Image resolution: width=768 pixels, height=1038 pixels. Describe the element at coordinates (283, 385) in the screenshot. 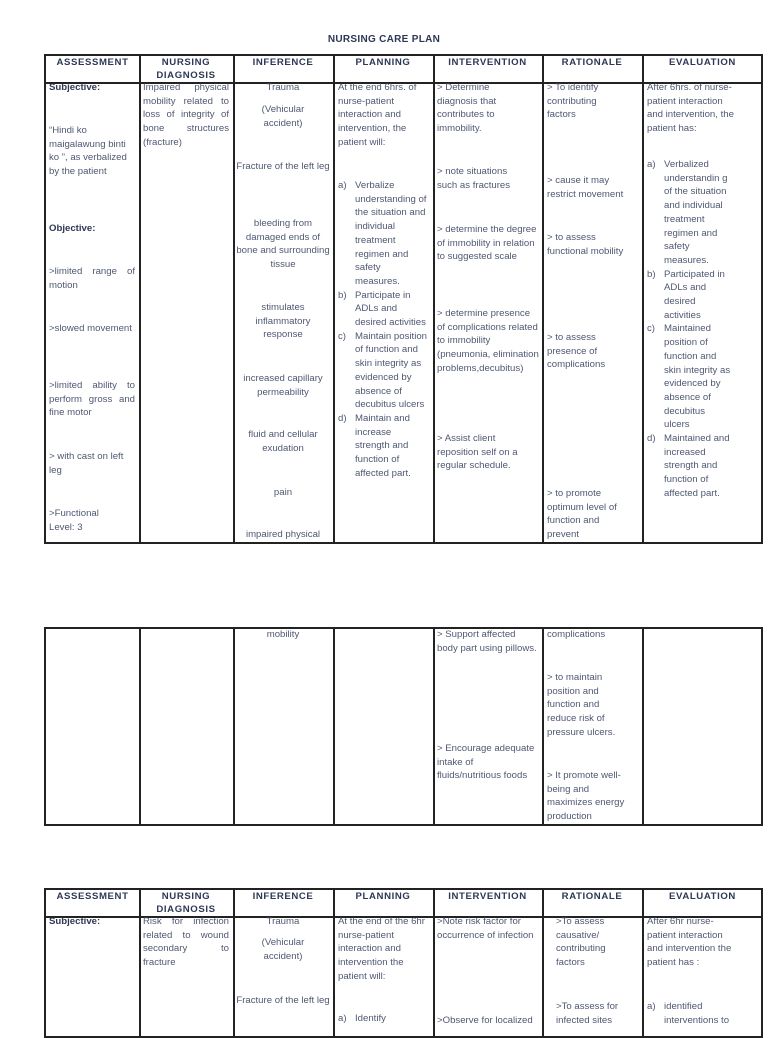

I see `inference-step: increased capillary permeability` at that location.